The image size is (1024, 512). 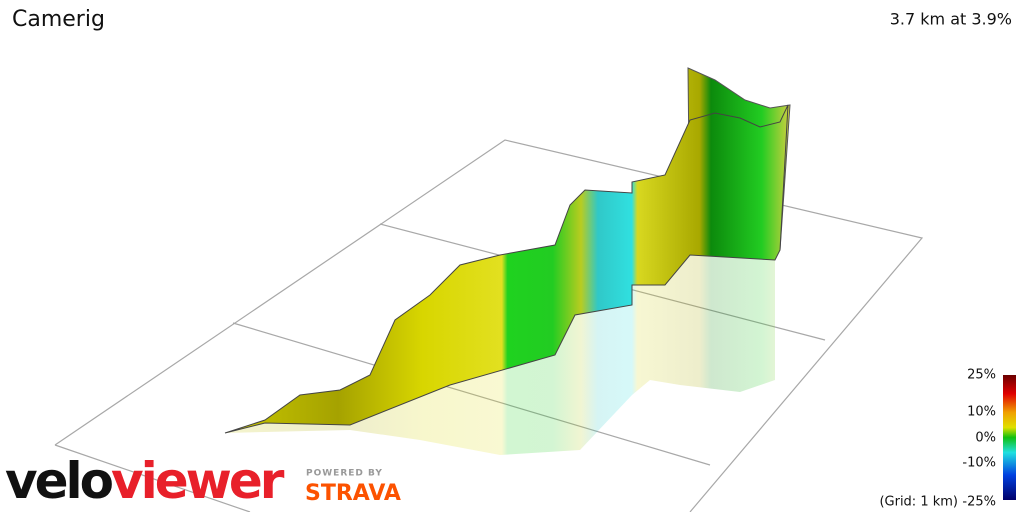 What do you see at coordinates (985, 438) in the screenshot?
I see `scale-label: 0%` at bounding box center [985, 438].